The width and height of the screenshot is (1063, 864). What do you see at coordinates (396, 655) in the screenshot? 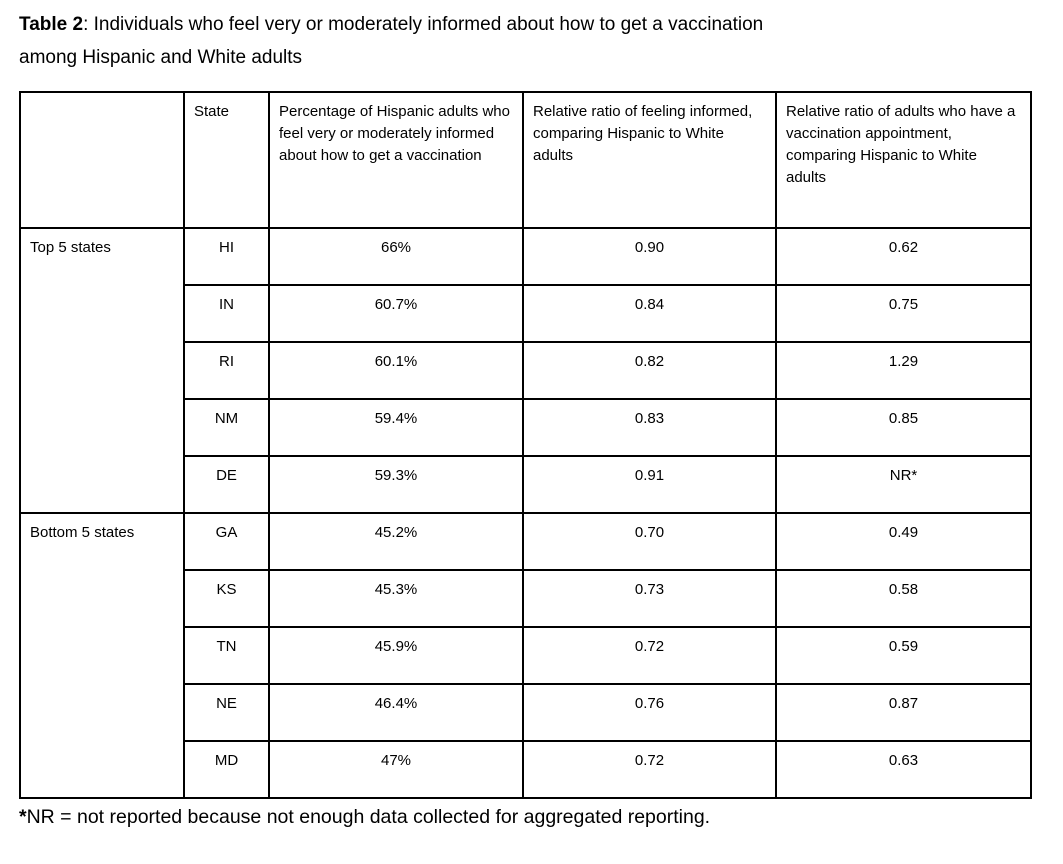
I see `pct-informed-cell: 45.9%` at bounding box center [396, 655].